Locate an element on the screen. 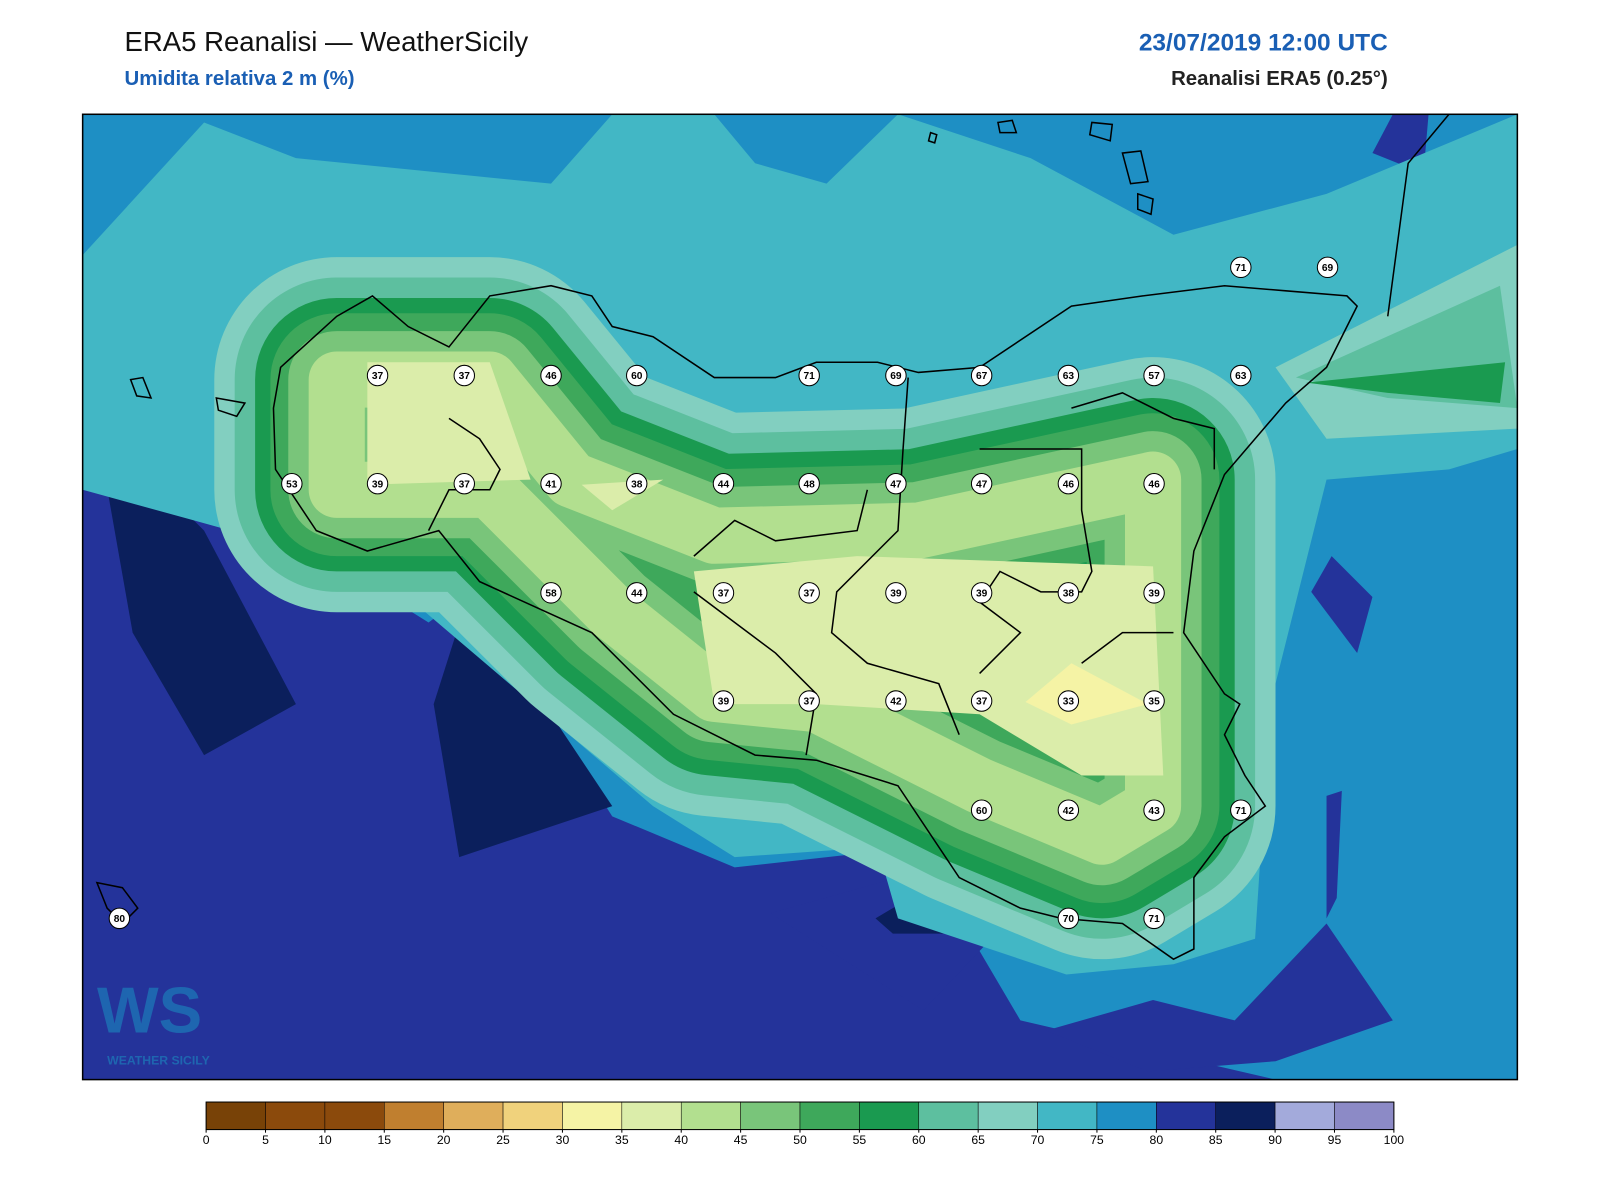  station-value: 58 is located at coordinates (551, 594).